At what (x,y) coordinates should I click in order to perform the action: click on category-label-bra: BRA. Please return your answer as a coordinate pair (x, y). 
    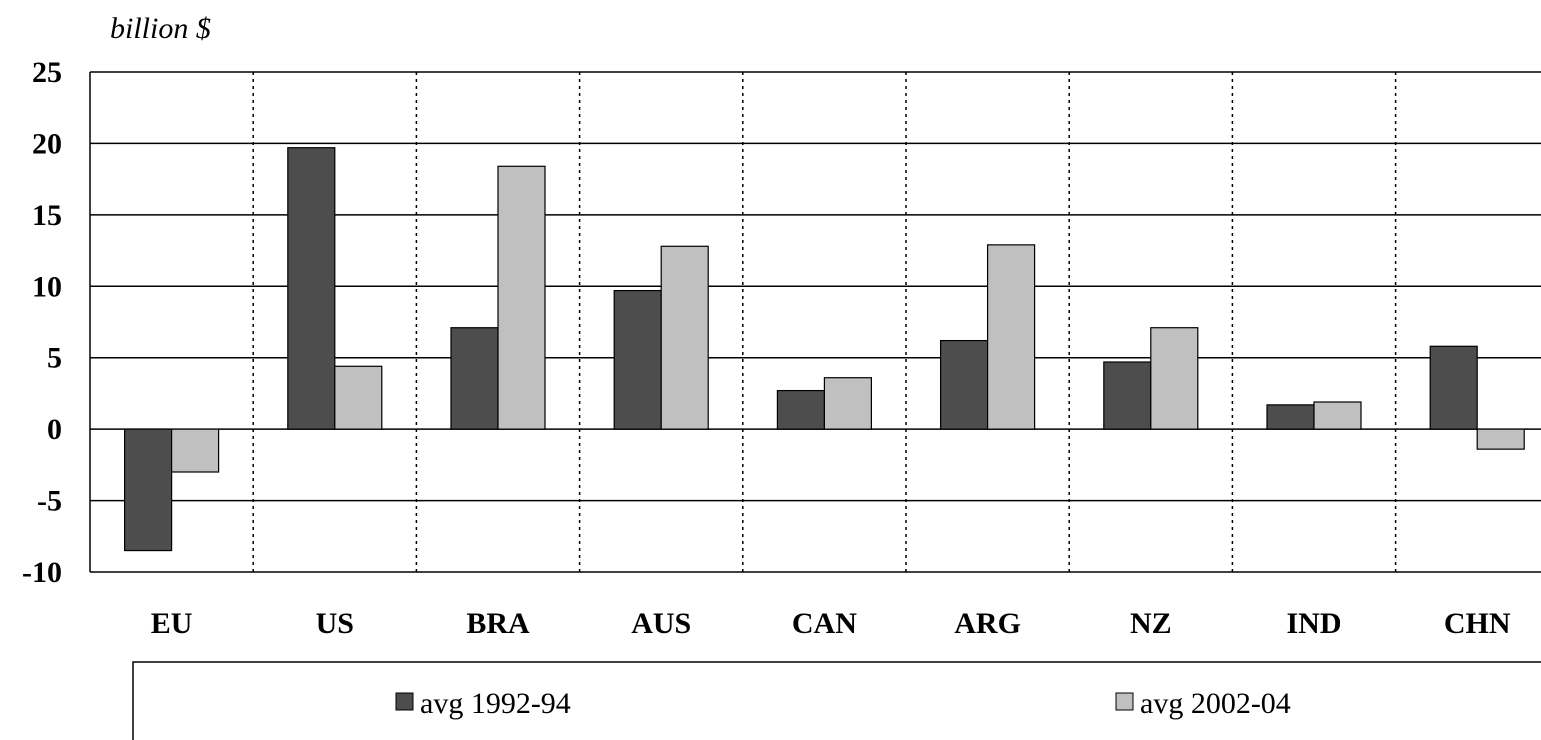
    Looking at the image, I should click on (498, 623).